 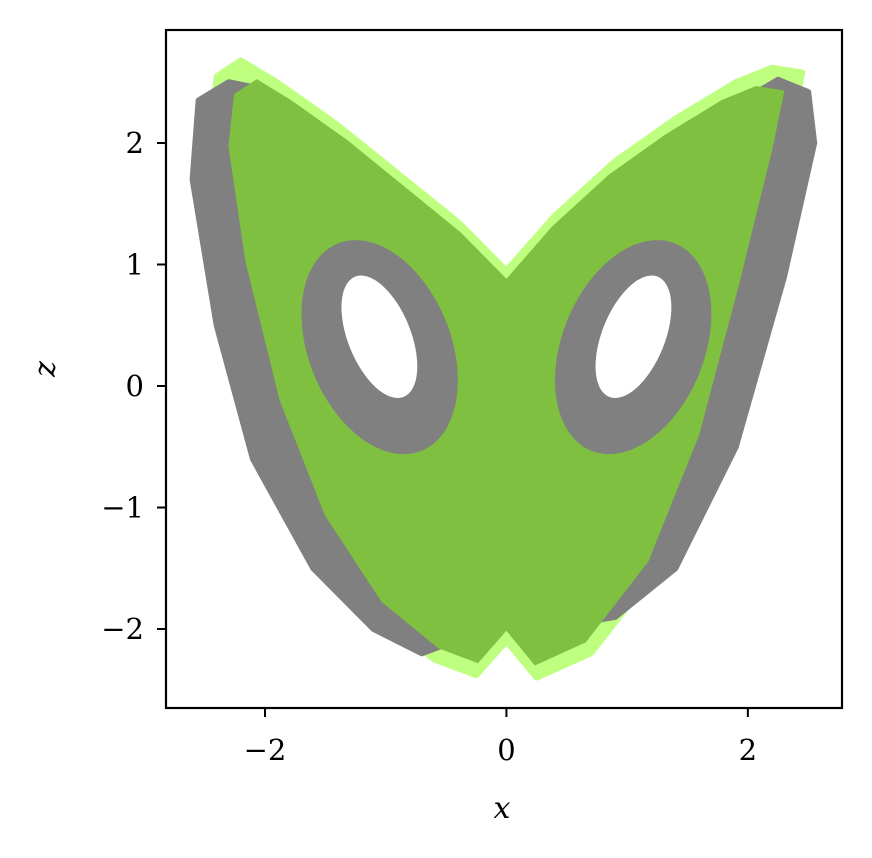 I want to click on x-tick-label: 0, so click(x=506, y=750).